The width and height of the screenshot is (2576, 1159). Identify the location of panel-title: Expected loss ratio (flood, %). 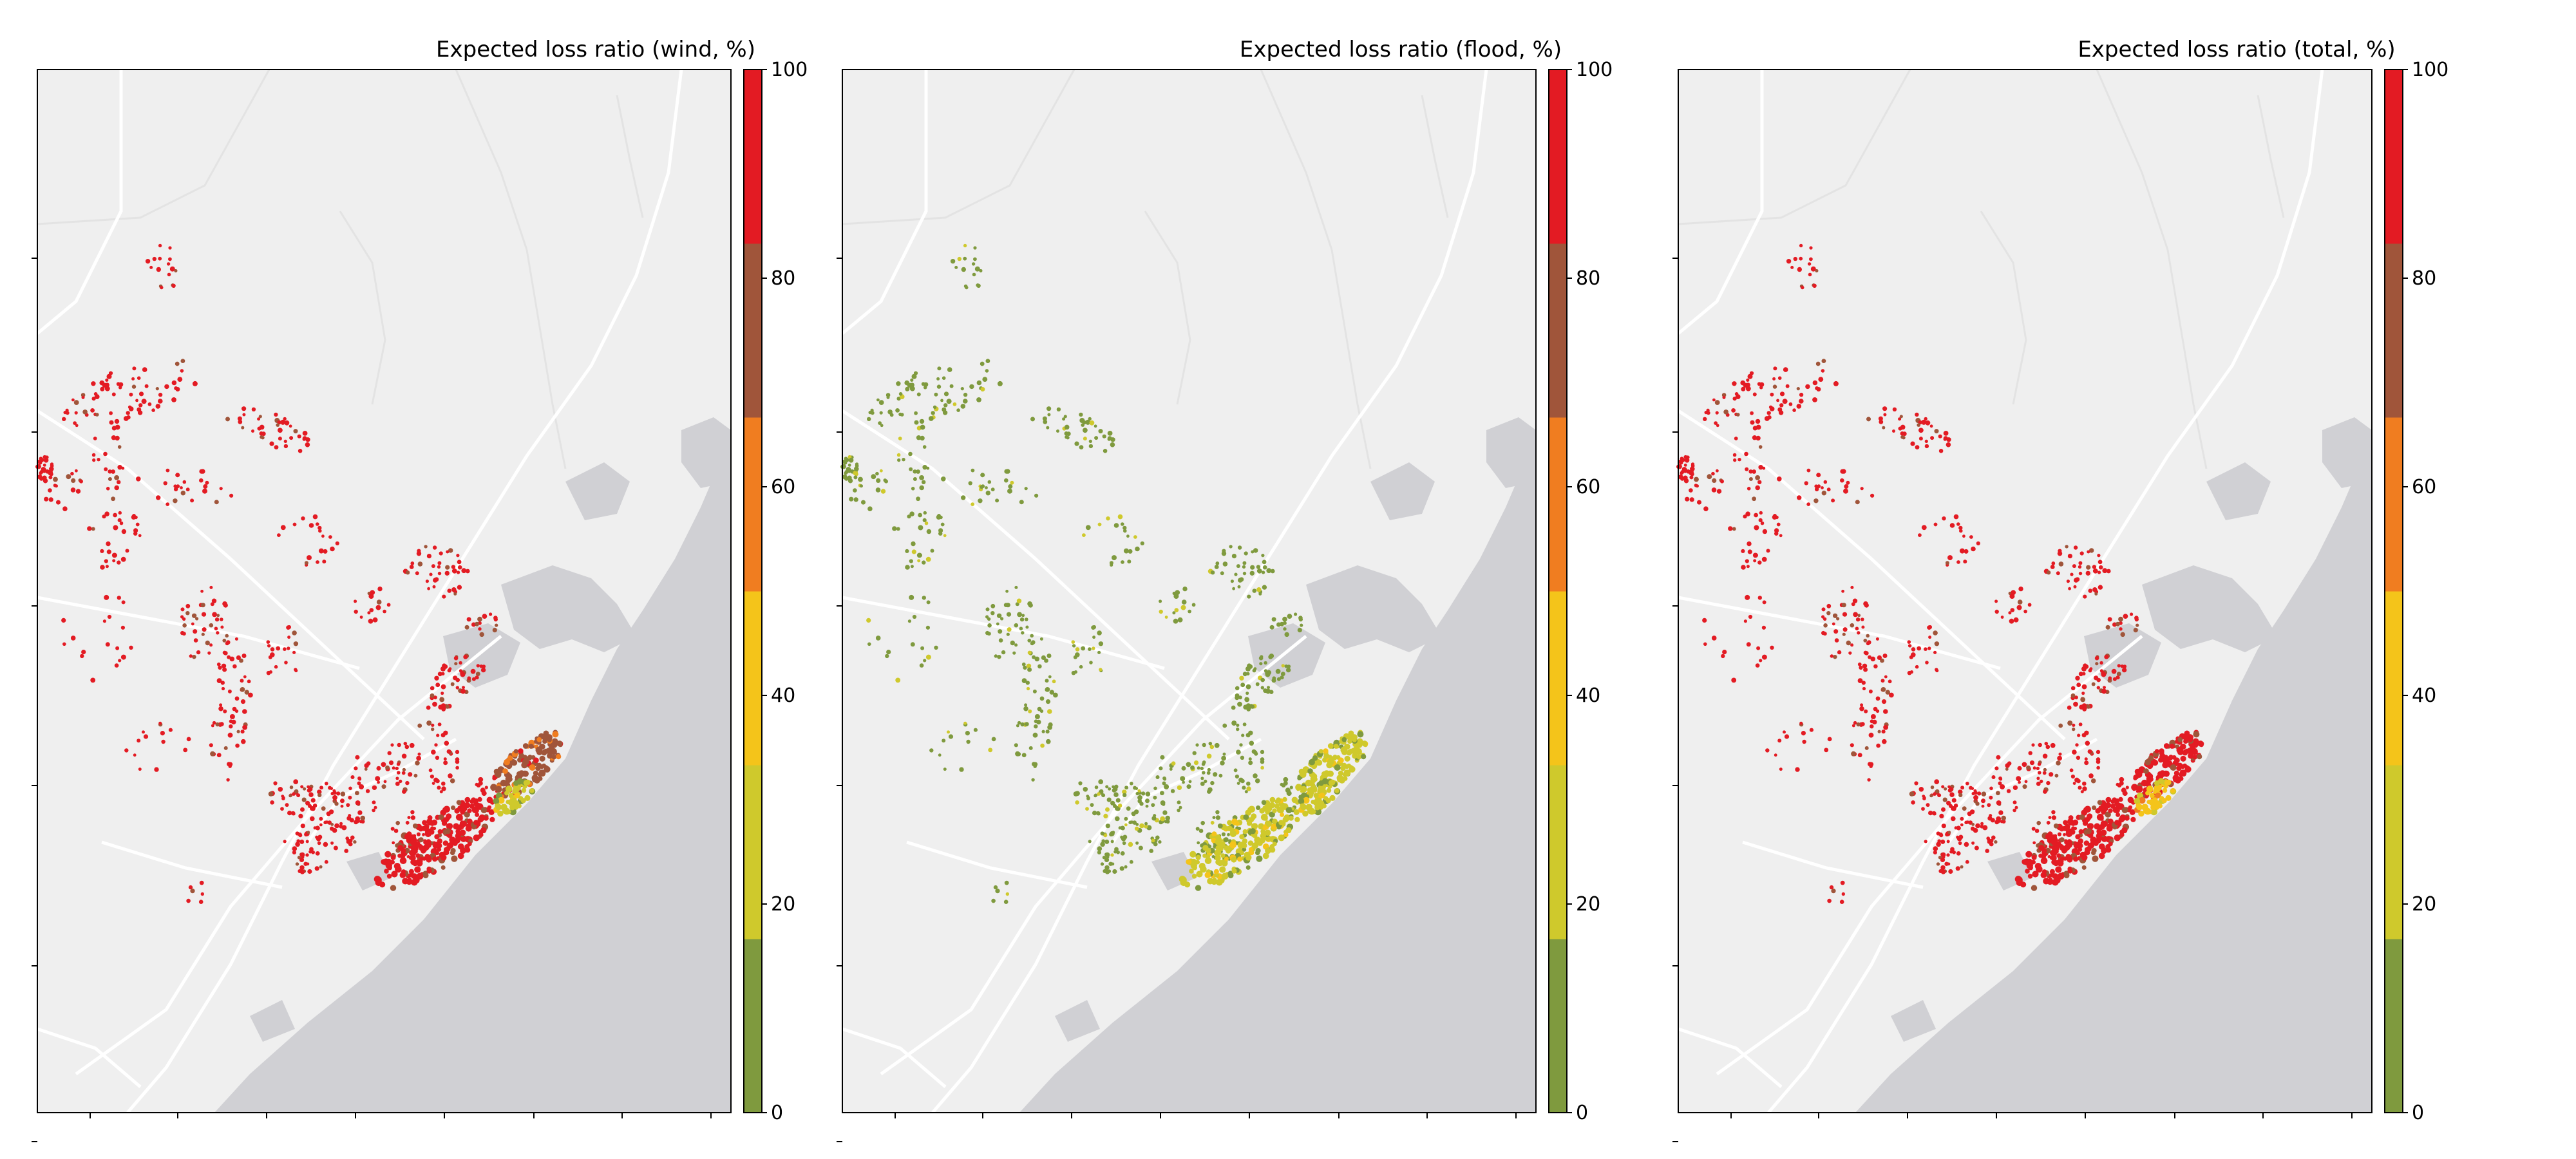
(1401, 49).